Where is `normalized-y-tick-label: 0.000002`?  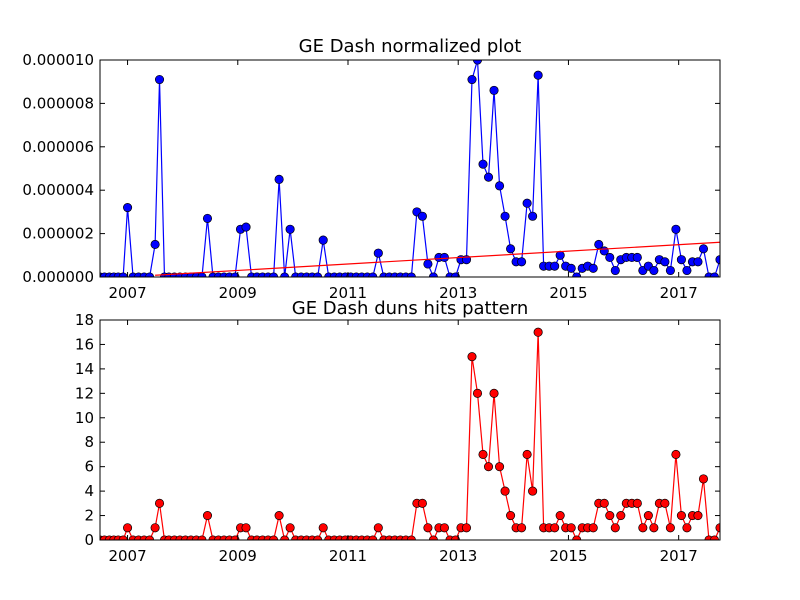
normalized-y-tick-label: 0.000002 is located at coordinates (58, 234).